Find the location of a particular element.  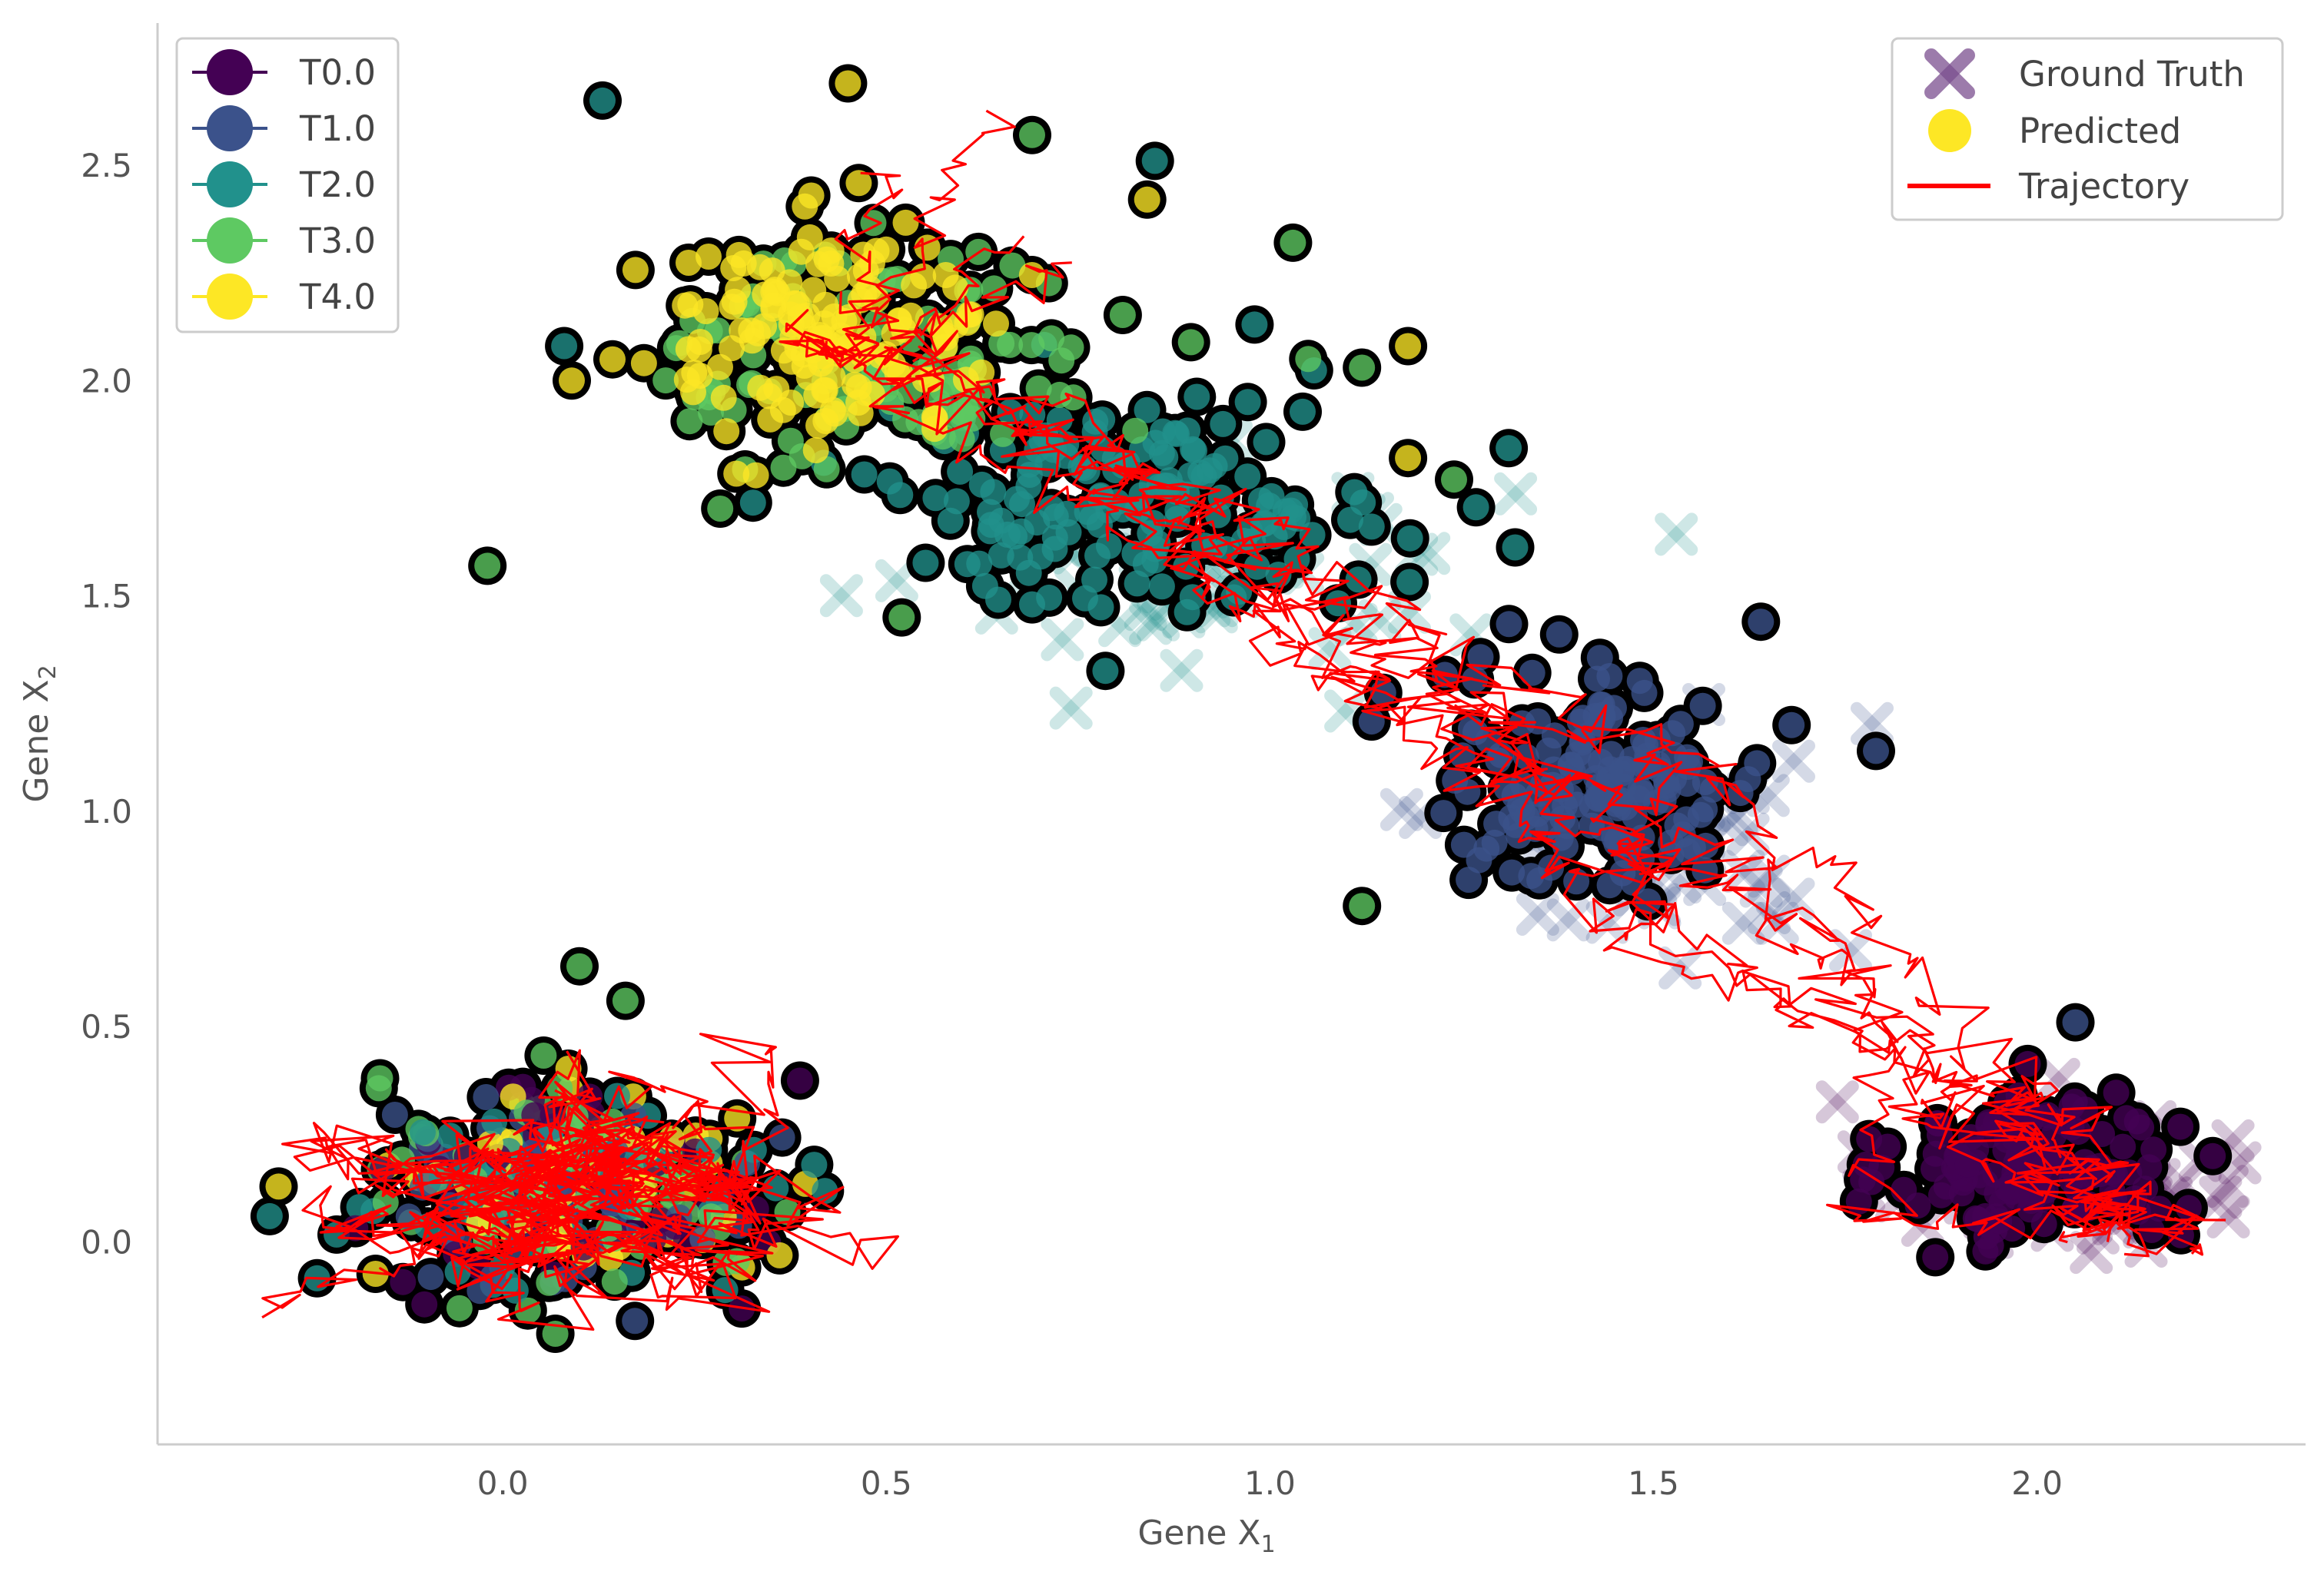

y-tick-label: 2.5 is located at coordinates (106, 166).